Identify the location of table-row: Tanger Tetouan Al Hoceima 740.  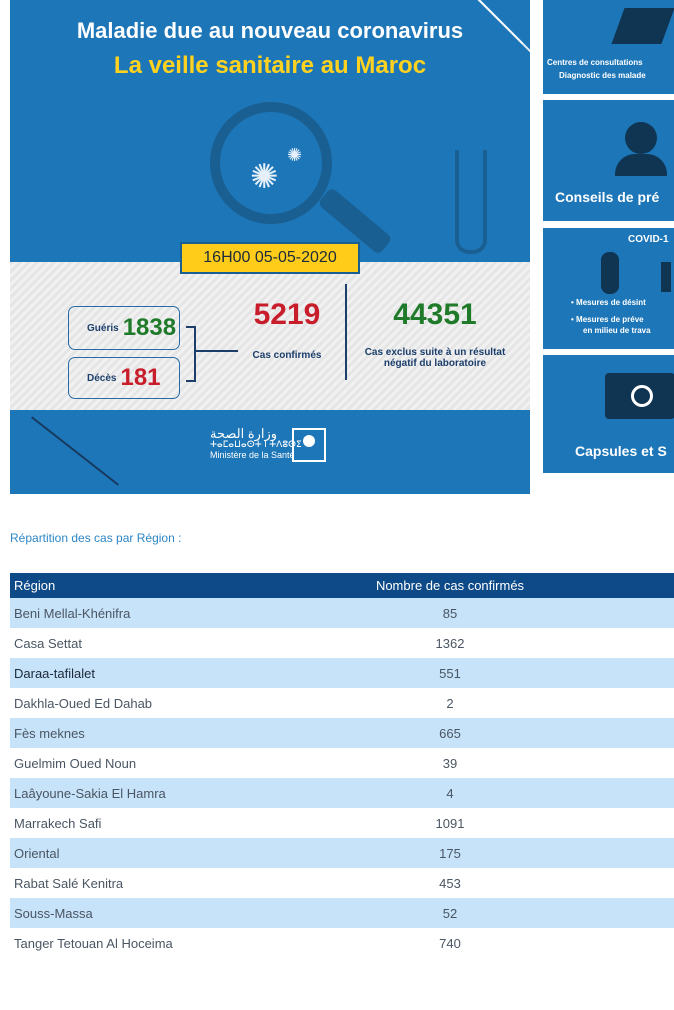
(342, 943).